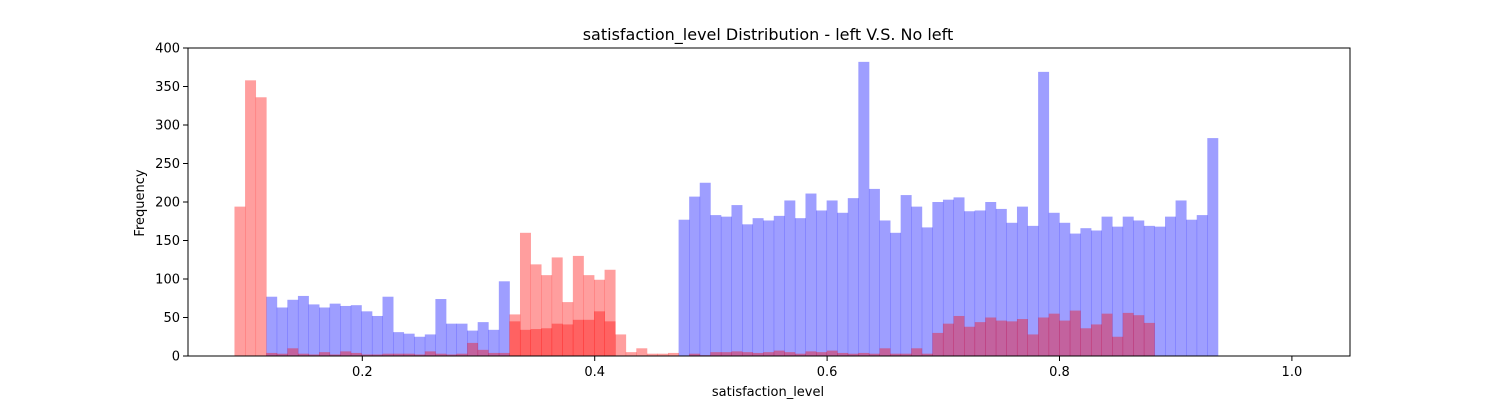  Describe the element at coordinates (362, 372) in the screenshot. I see `x-tick-label: 0.2` at that location.